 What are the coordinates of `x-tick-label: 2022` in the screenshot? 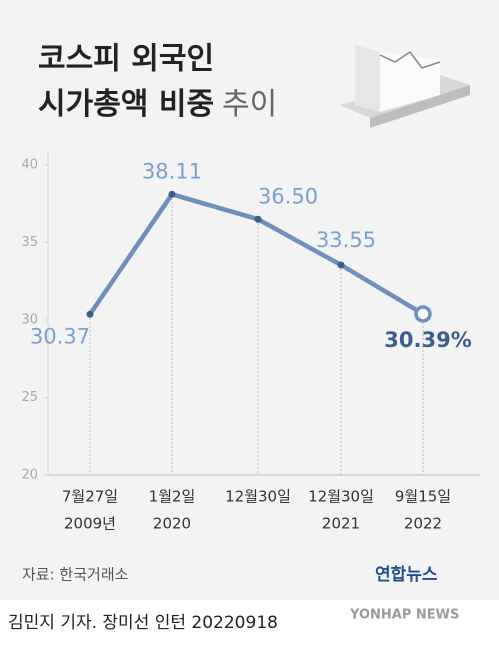 It's located at (423, 524).